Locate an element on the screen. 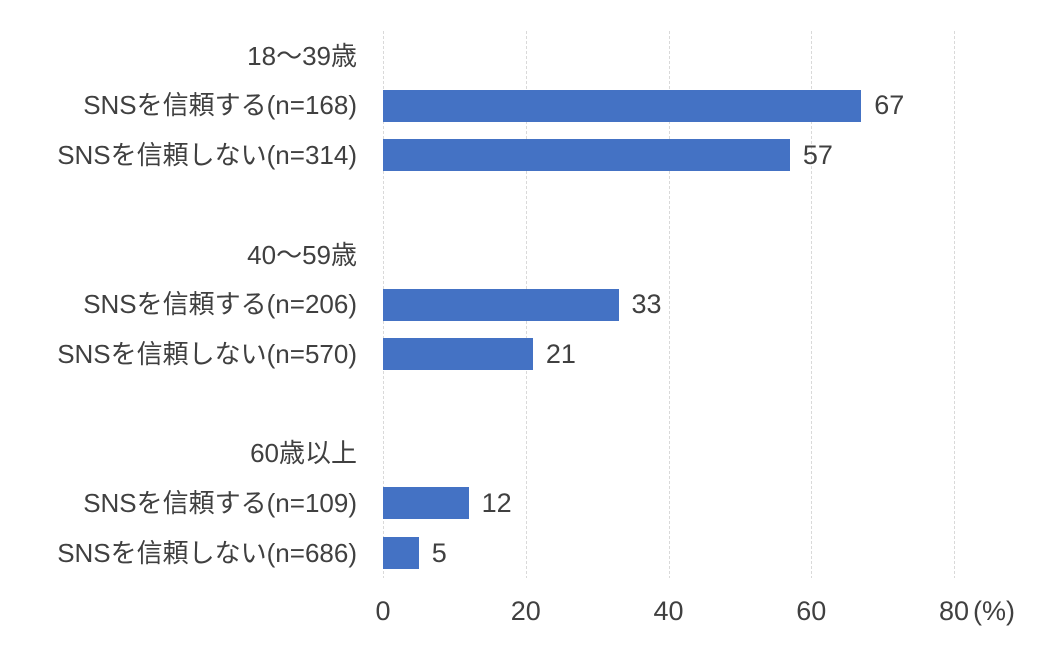 The image size is (1059, 649). bar-cell: 33 is located at coordinates (668, 305).